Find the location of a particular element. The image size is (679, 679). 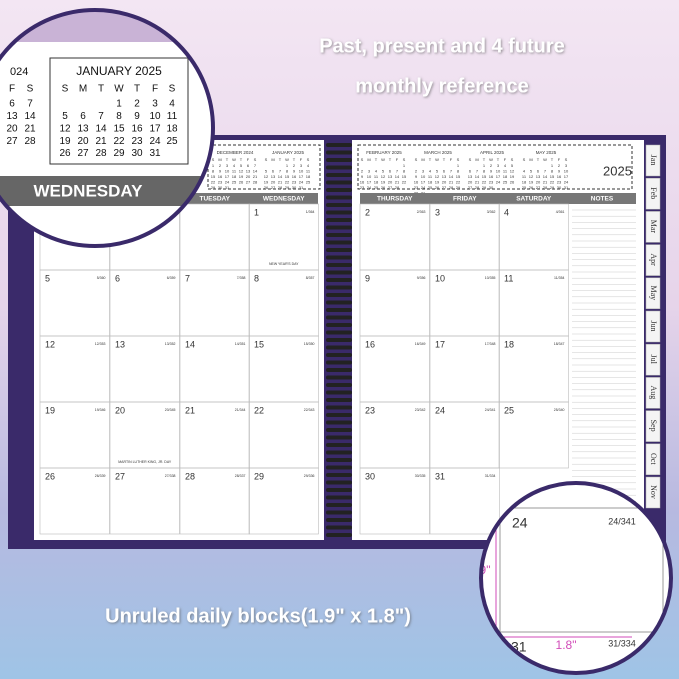

mini-day: 28 is located at coordinates (280, 187).